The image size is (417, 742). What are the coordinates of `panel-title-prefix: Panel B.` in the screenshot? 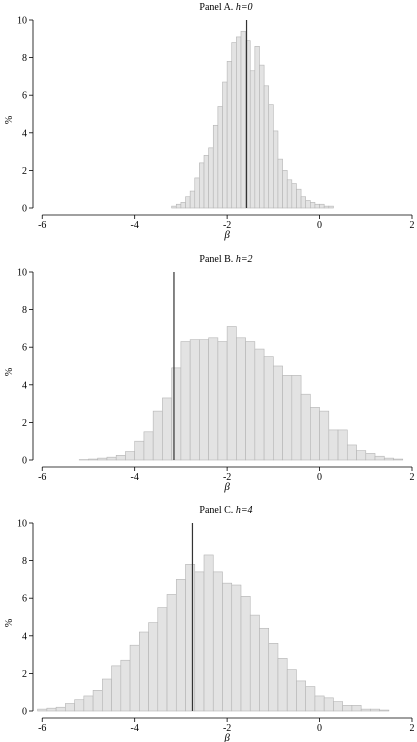 It's located at (217, 259).